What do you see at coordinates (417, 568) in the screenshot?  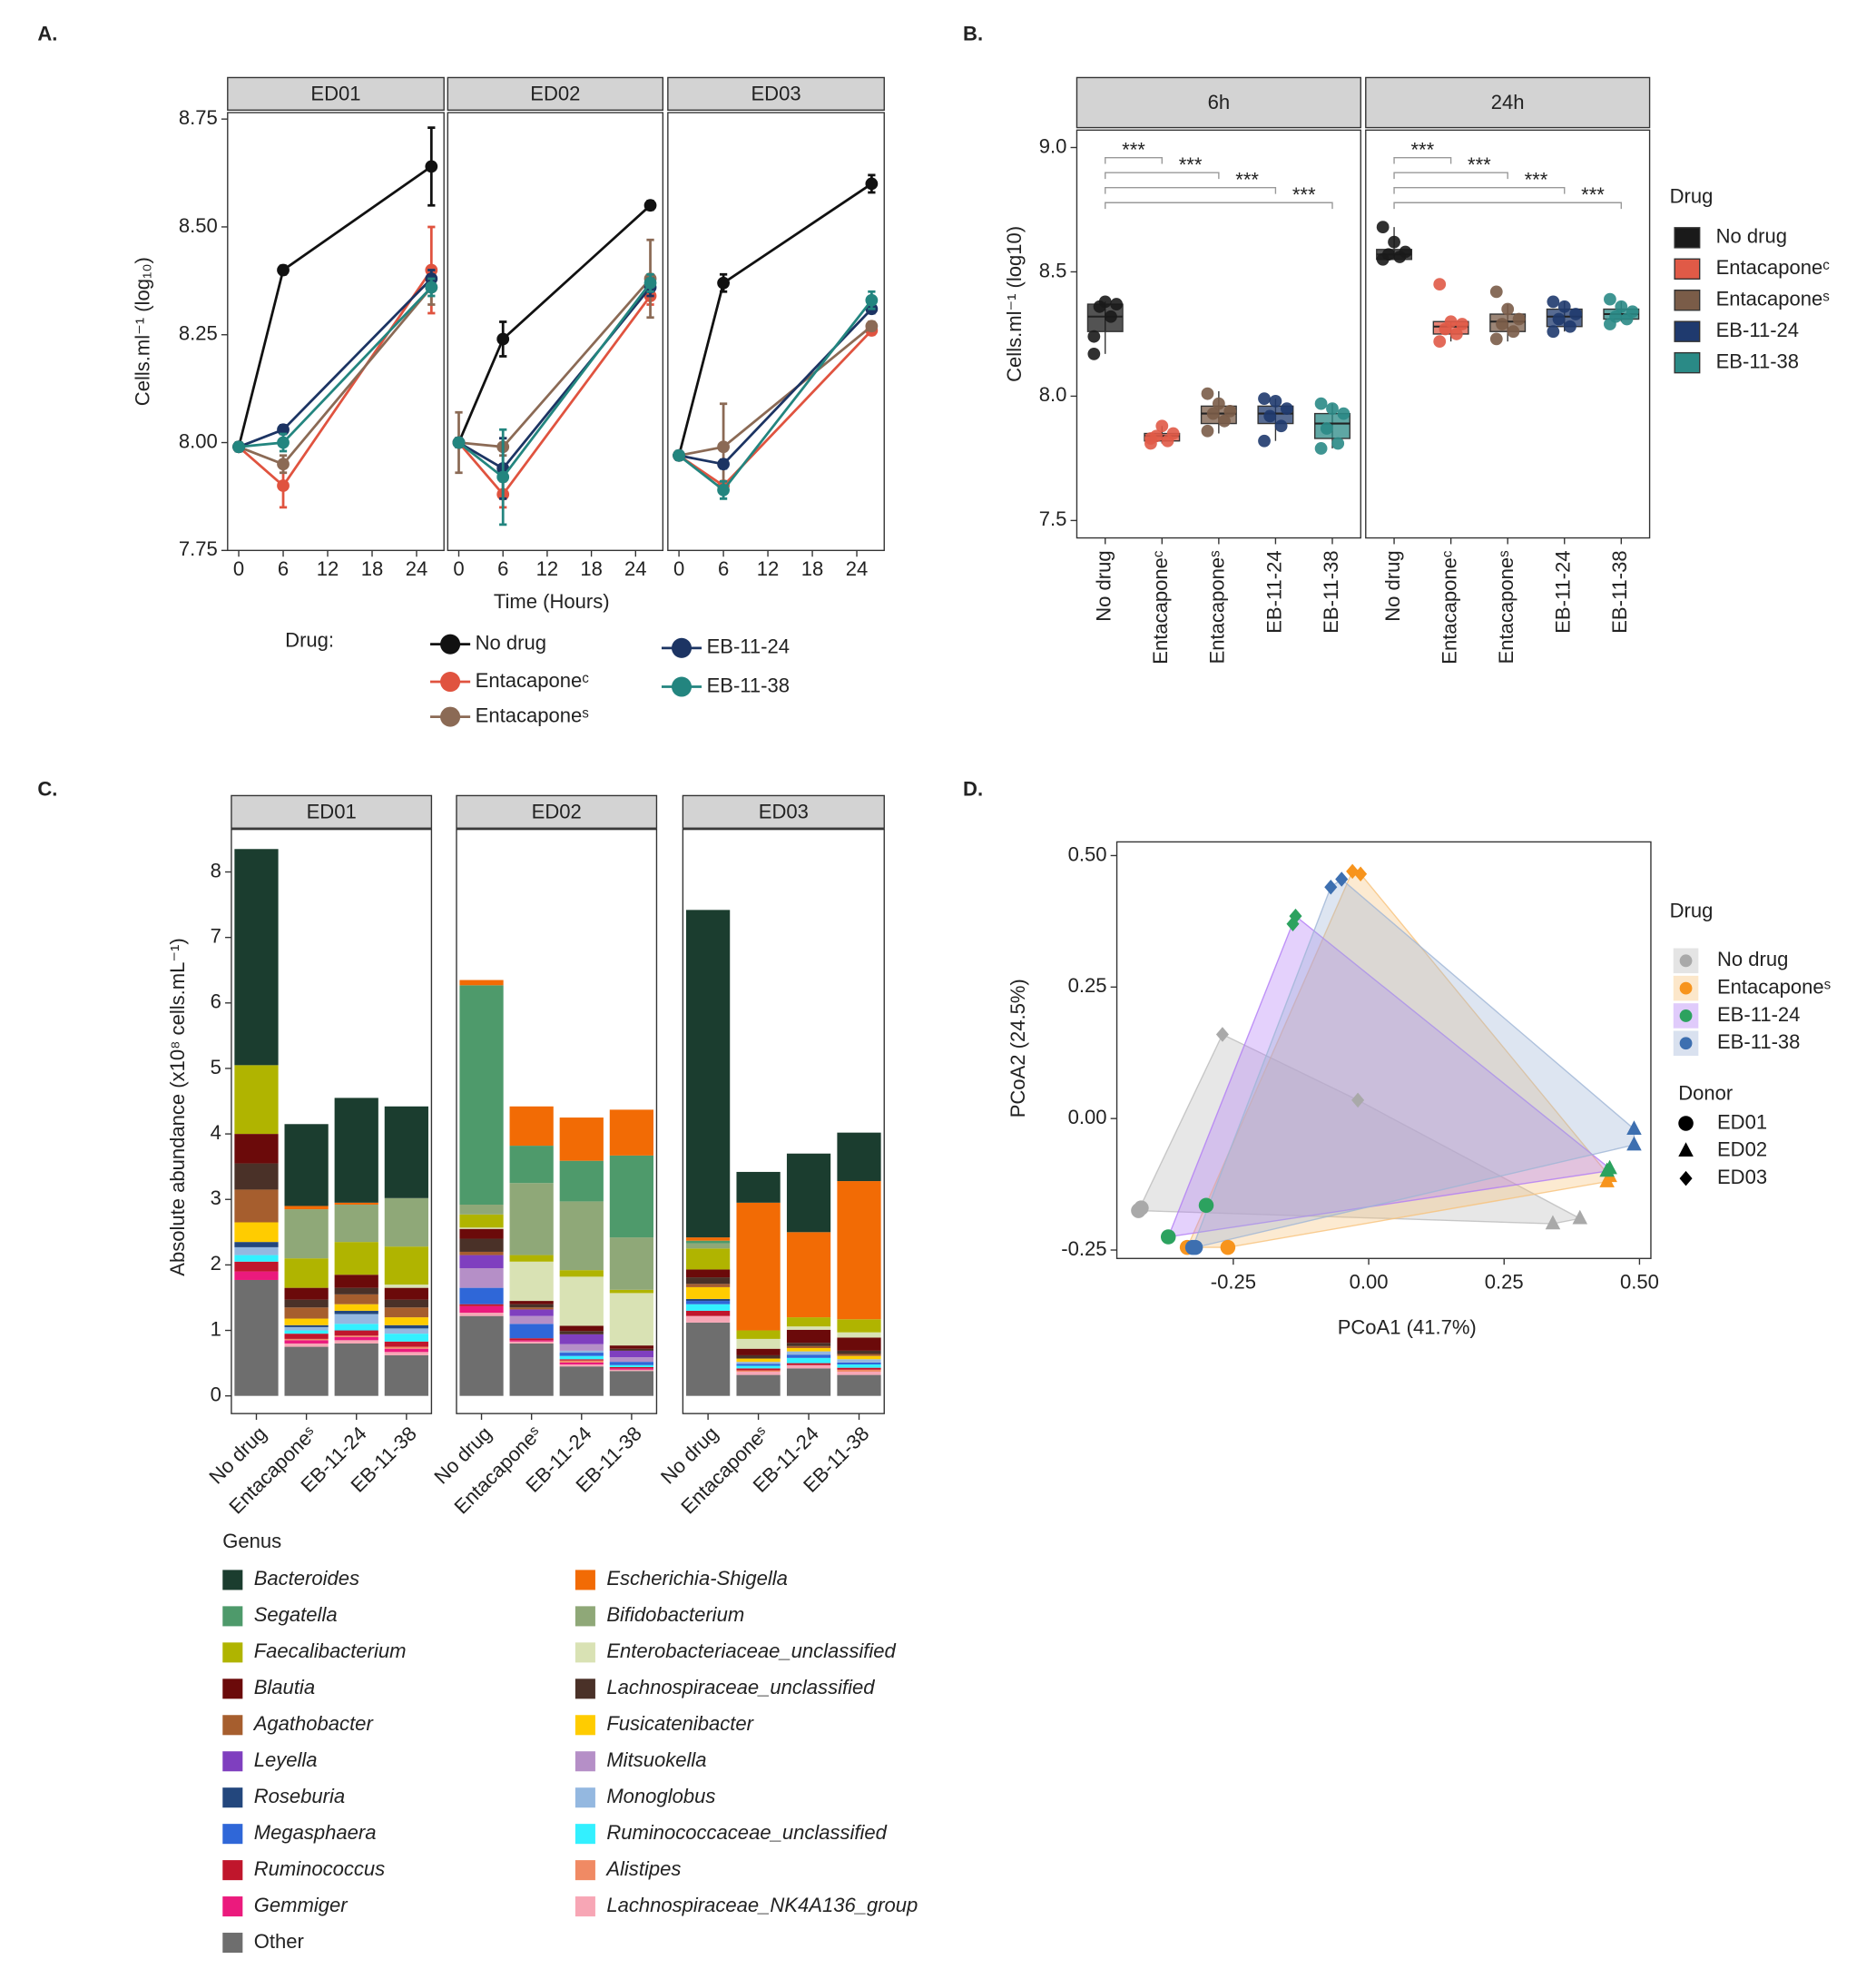 I see `x-tick-label: 24` at bounding box center [417, 568].